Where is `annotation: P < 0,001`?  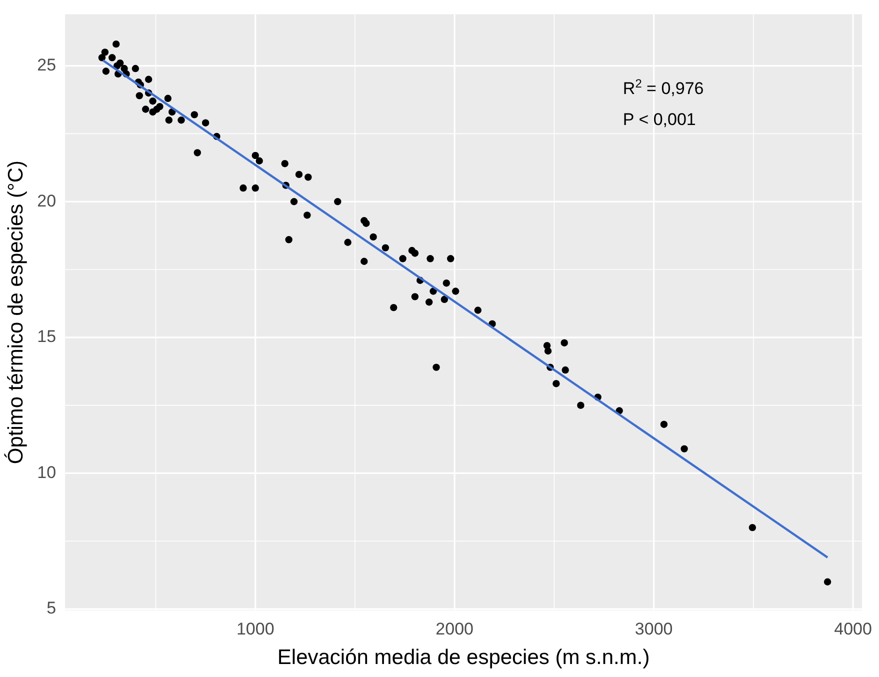
annotation: P < 0,001 is located at coordinates (659, 120).